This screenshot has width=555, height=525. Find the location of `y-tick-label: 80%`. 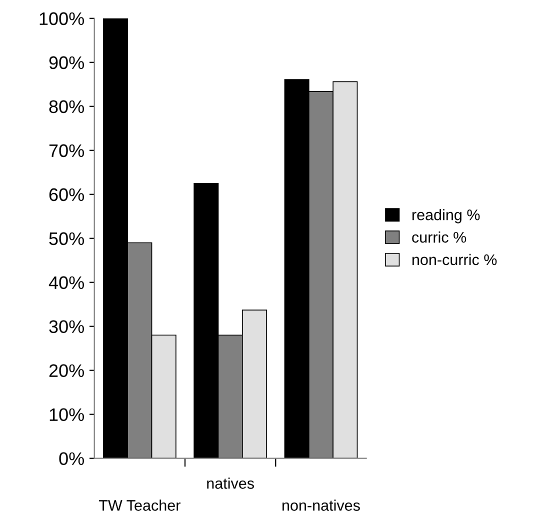

y-tick-label: 80% is located at coordinates (66, 107).